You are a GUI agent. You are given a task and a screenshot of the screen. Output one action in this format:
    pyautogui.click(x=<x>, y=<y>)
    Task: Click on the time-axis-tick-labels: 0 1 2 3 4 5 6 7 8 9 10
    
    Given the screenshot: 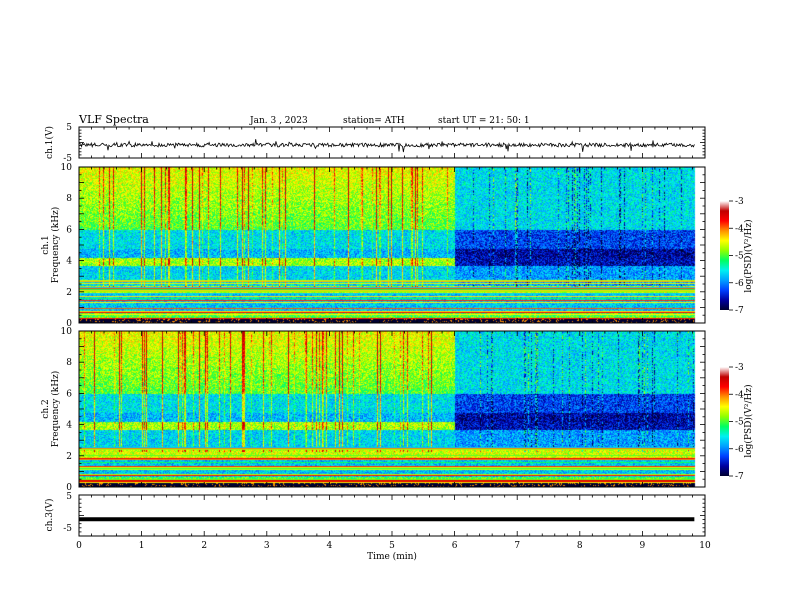 What is the action you would take?
    pyautogui.click(x=393, y=546)
    